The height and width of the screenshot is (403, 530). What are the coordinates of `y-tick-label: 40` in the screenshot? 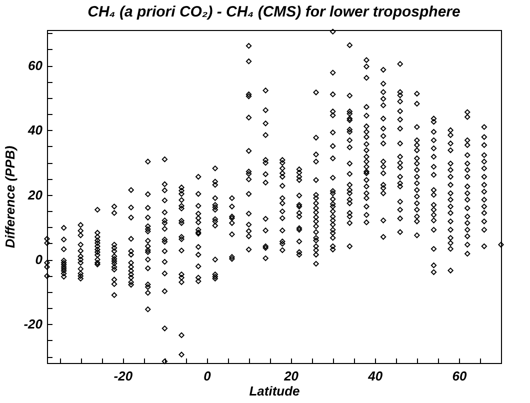 It's located at (35, 130).